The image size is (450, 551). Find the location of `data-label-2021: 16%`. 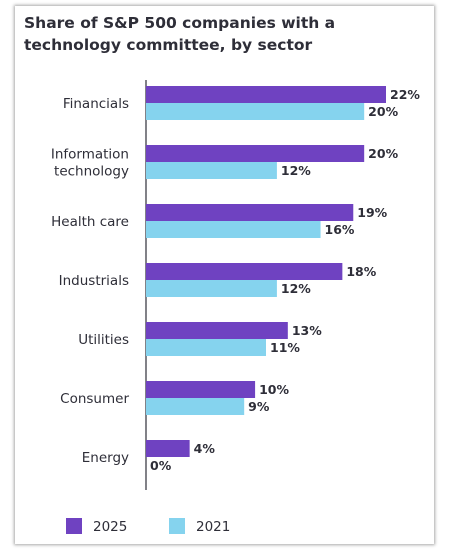

data-label-2021: 16% is located at coordinates (340, 229).